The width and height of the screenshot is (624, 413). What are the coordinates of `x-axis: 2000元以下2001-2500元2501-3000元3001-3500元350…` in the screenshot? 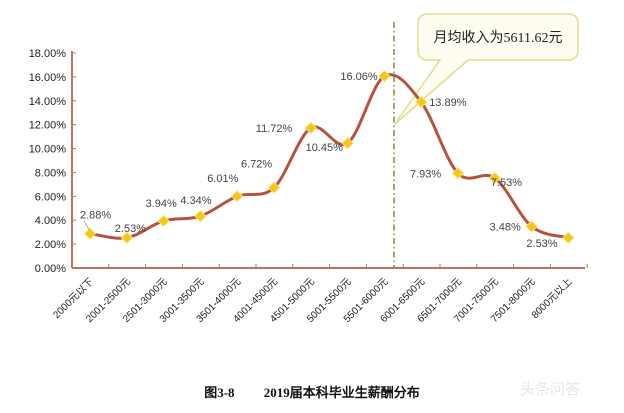 It's located at (319, 294).